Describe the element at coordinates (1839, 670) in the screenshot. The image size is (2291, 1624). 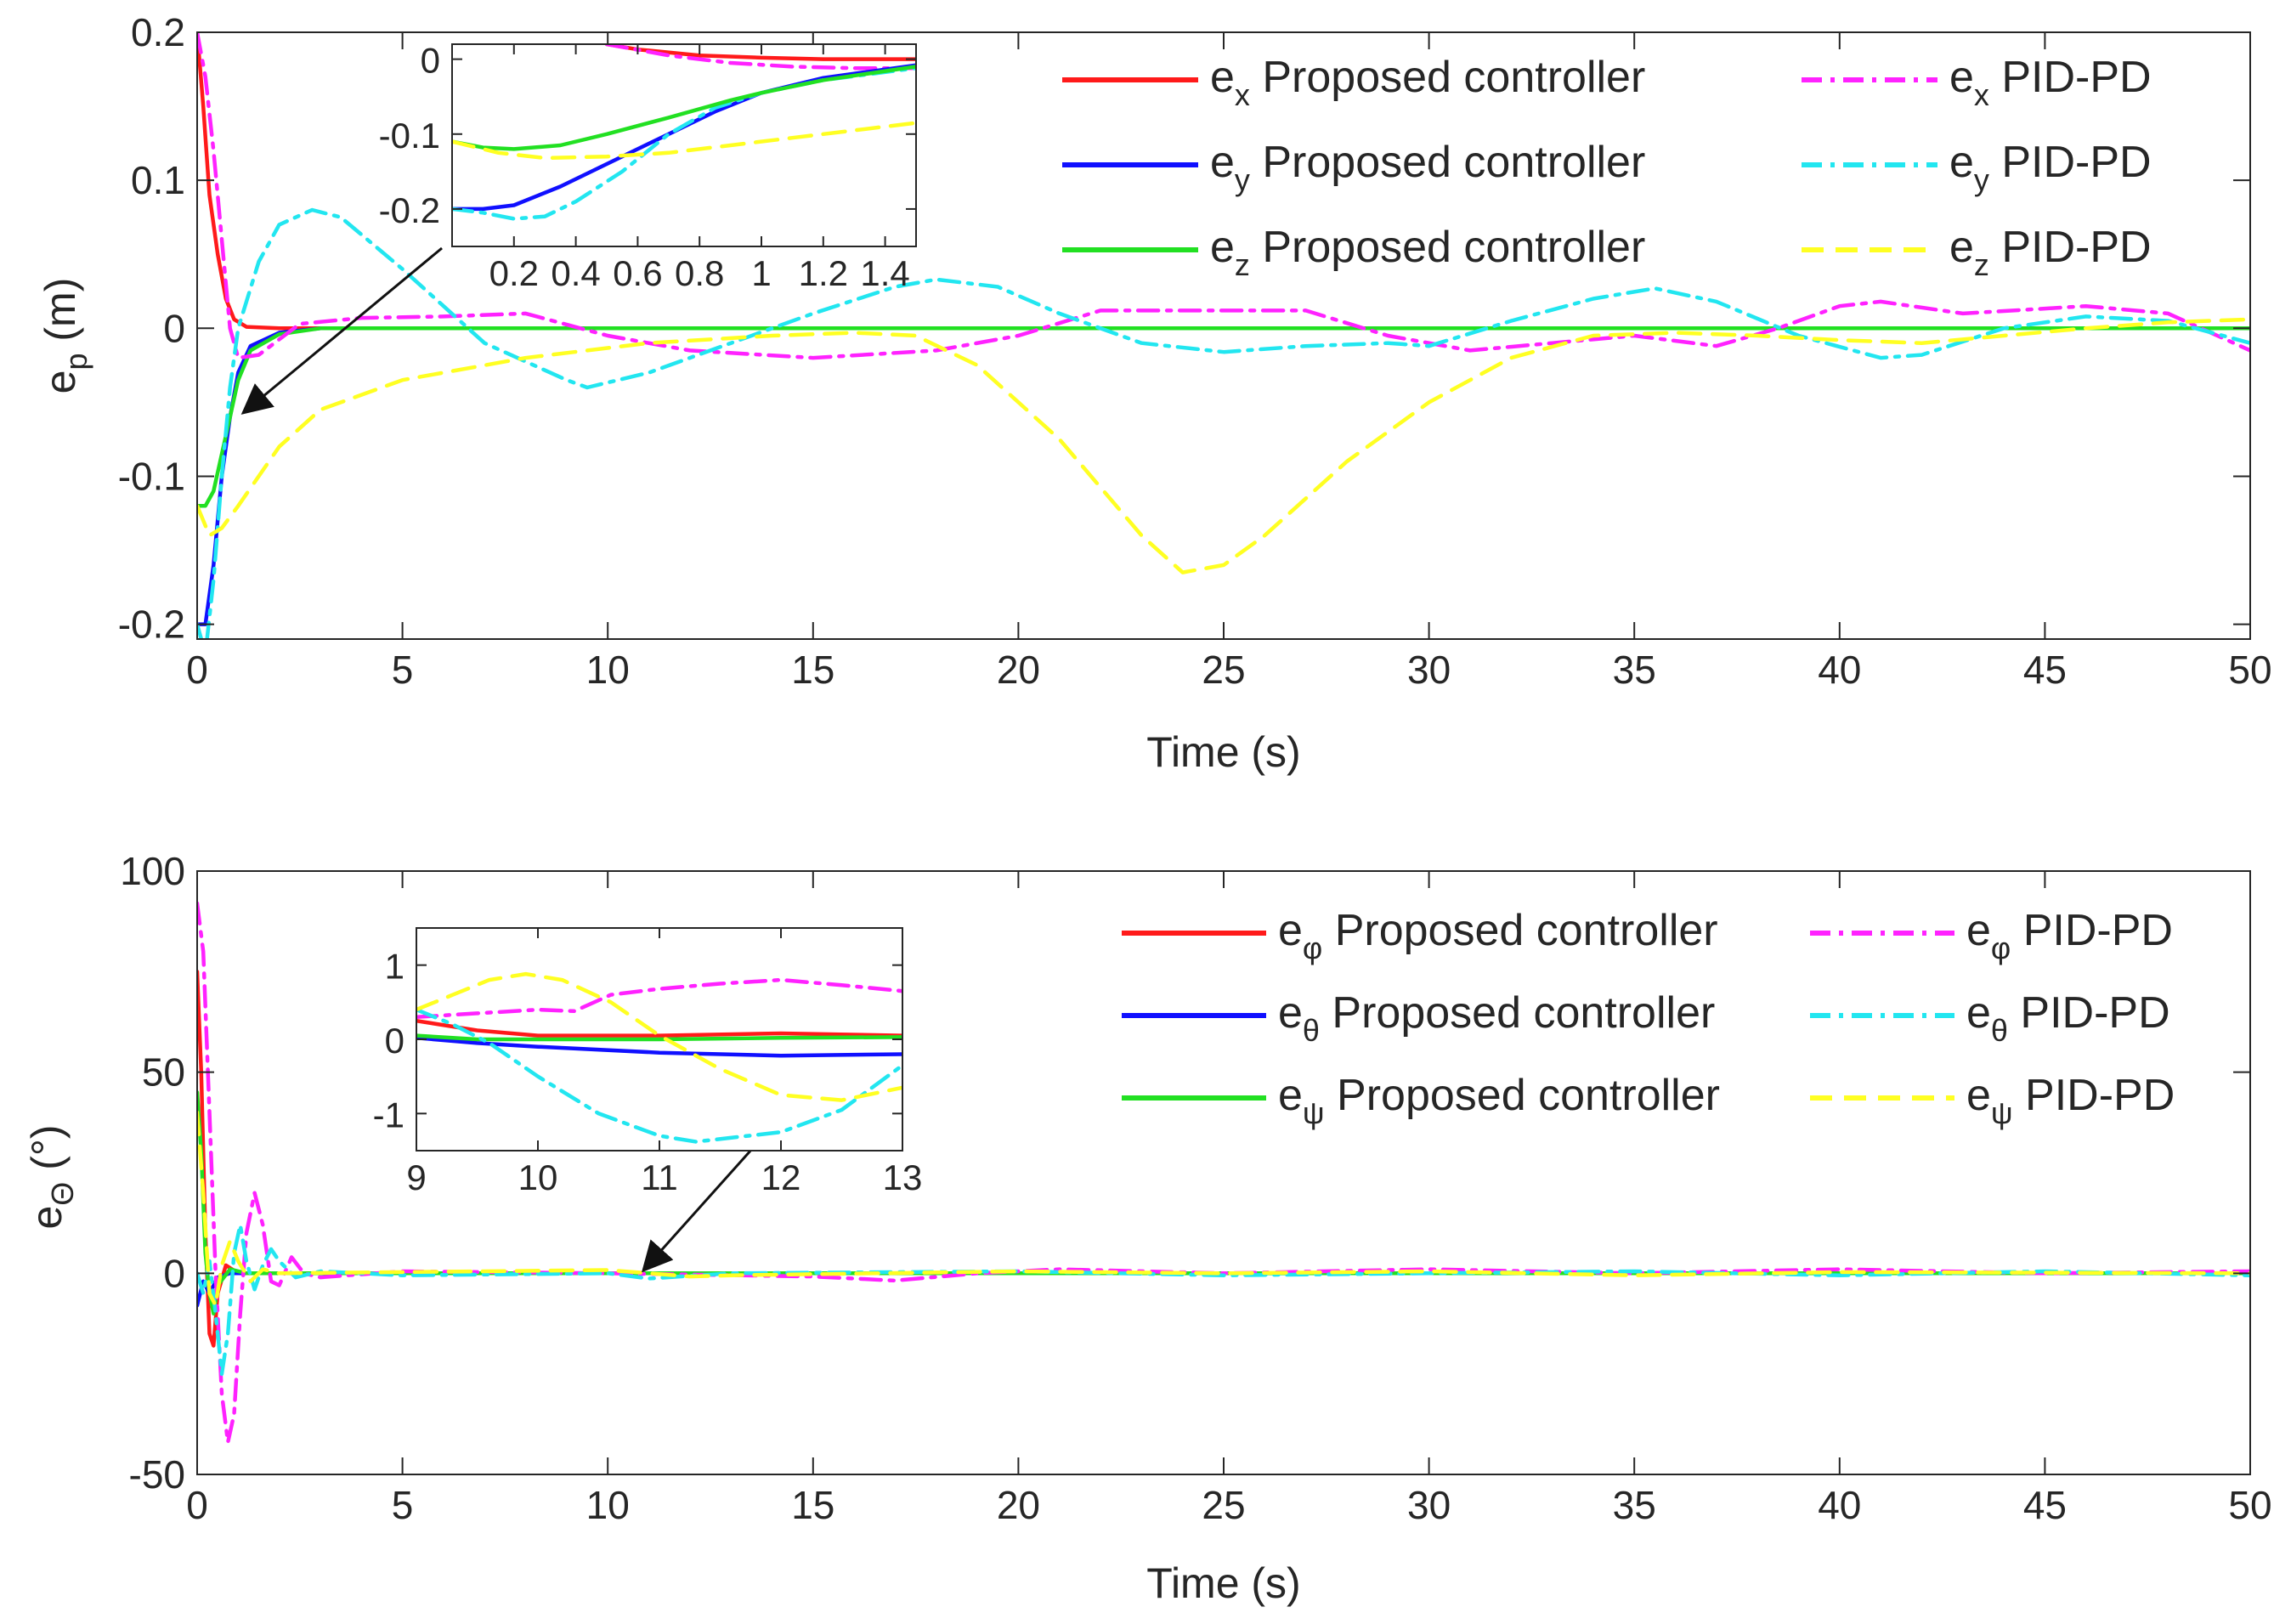
I see `top-xtick-label: 40` at that location.